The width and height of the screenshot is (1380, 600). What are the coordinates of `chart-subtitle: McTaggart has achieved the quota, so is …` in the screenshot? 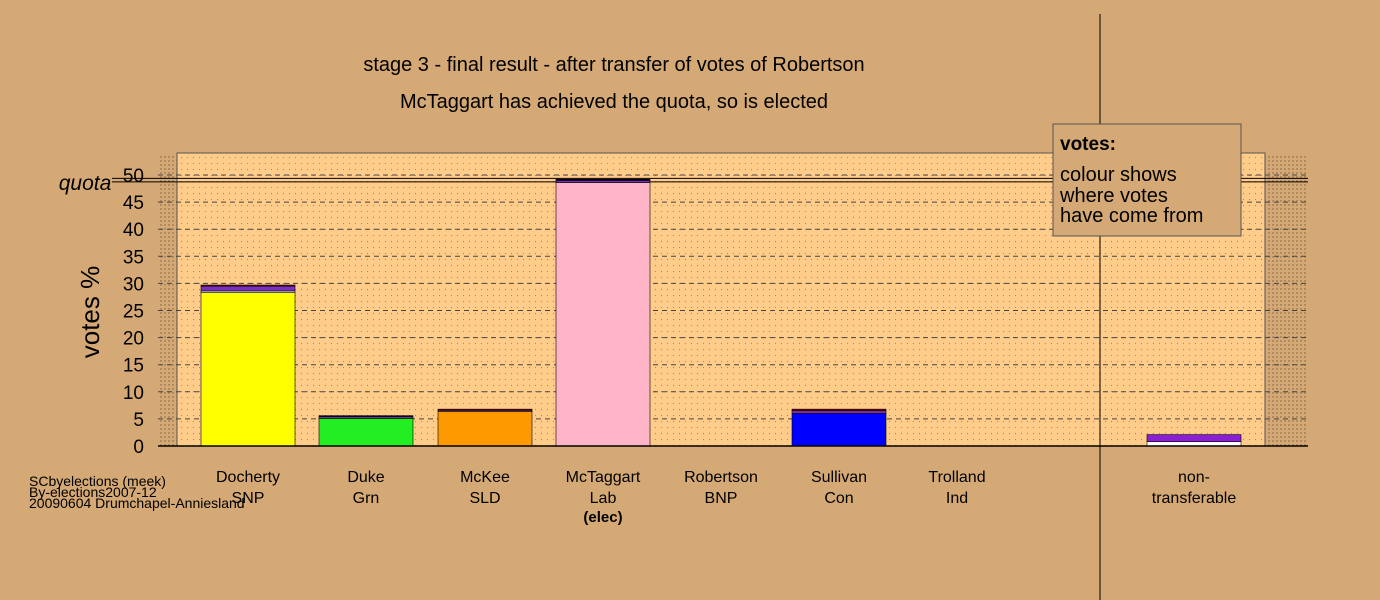 It's located at (614, 102).